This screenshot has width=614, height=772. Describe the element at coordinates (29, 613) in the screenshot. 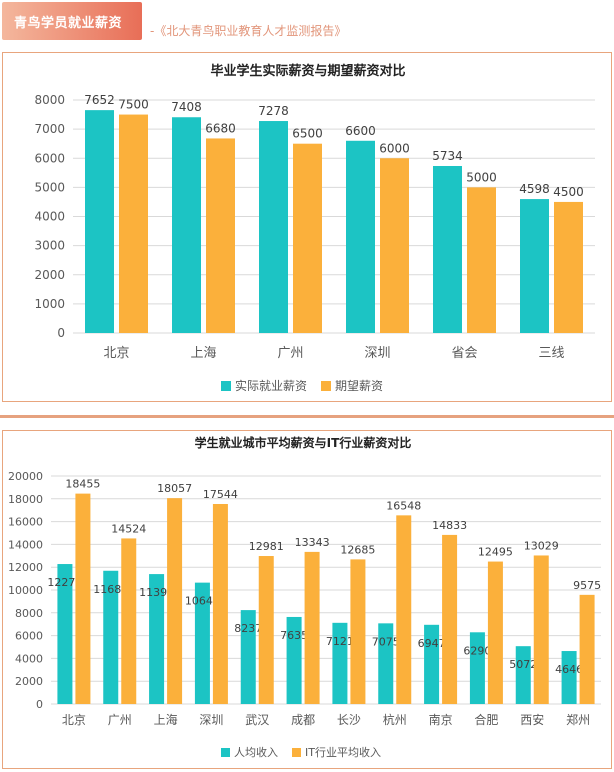

I see `y-tick-label: 8000` at that location.